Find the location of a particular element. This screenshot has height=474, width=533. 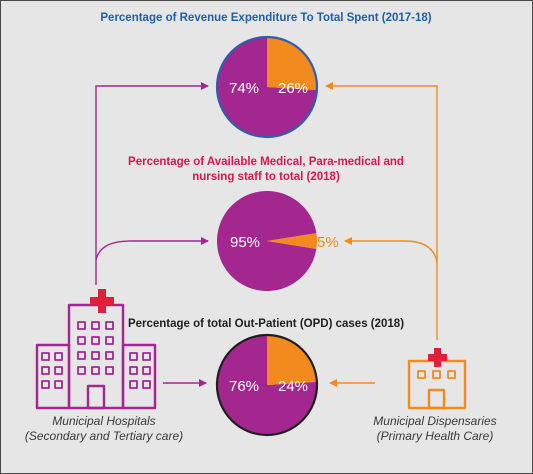

arrow-hospitals-to-staff is located at coordinates (152, 249).